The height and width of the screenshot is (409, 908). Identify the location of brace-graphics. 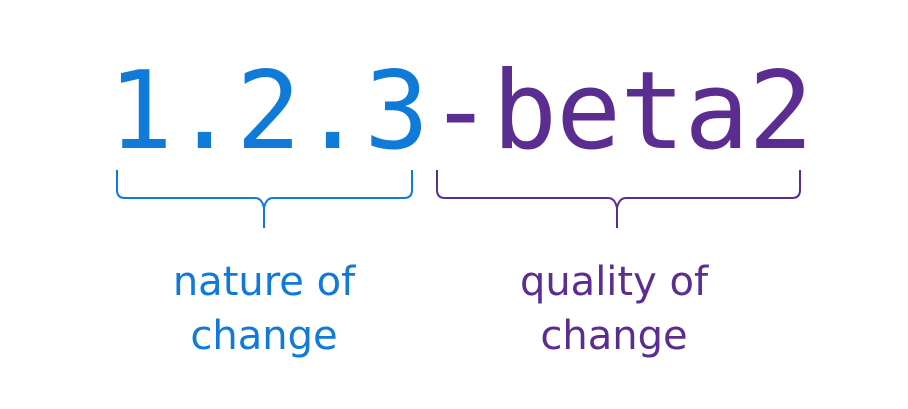
(458, 199).